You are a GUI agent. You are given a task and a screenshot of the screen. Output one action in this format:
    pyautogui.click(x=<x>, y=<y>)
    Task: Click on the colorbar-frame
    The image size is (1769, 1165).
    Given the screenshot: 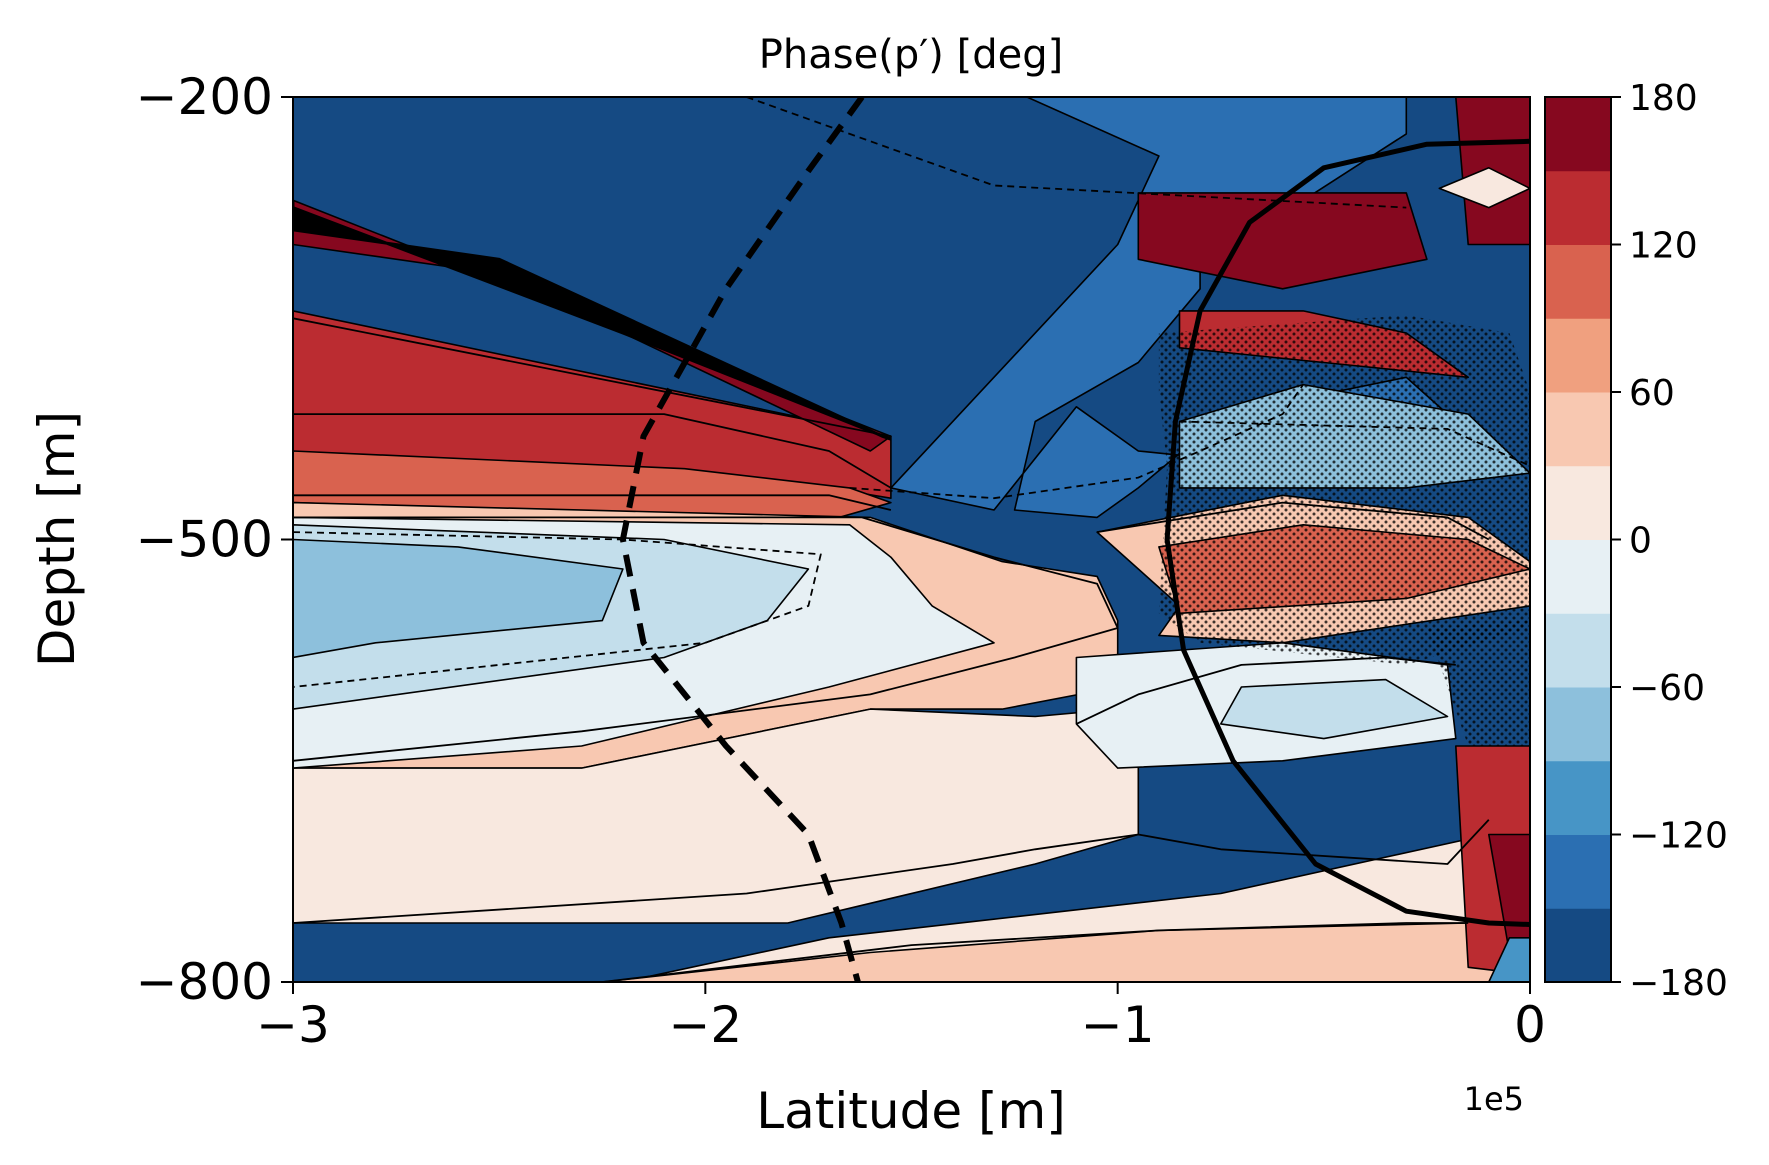 What is the action you would take?
    pyautogui.click(x=1578, y=539)
    